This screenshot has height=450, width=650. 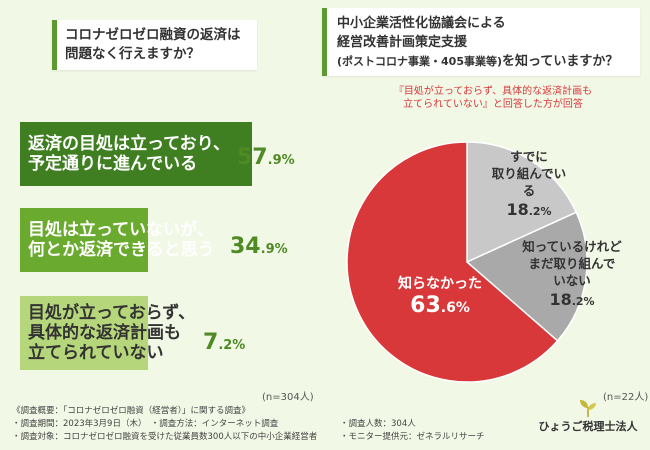 What do you see at coordinates (572, 280) in the screenshot?
I see `pie-label-2-line3: いない` at bounding box center [572, 280].